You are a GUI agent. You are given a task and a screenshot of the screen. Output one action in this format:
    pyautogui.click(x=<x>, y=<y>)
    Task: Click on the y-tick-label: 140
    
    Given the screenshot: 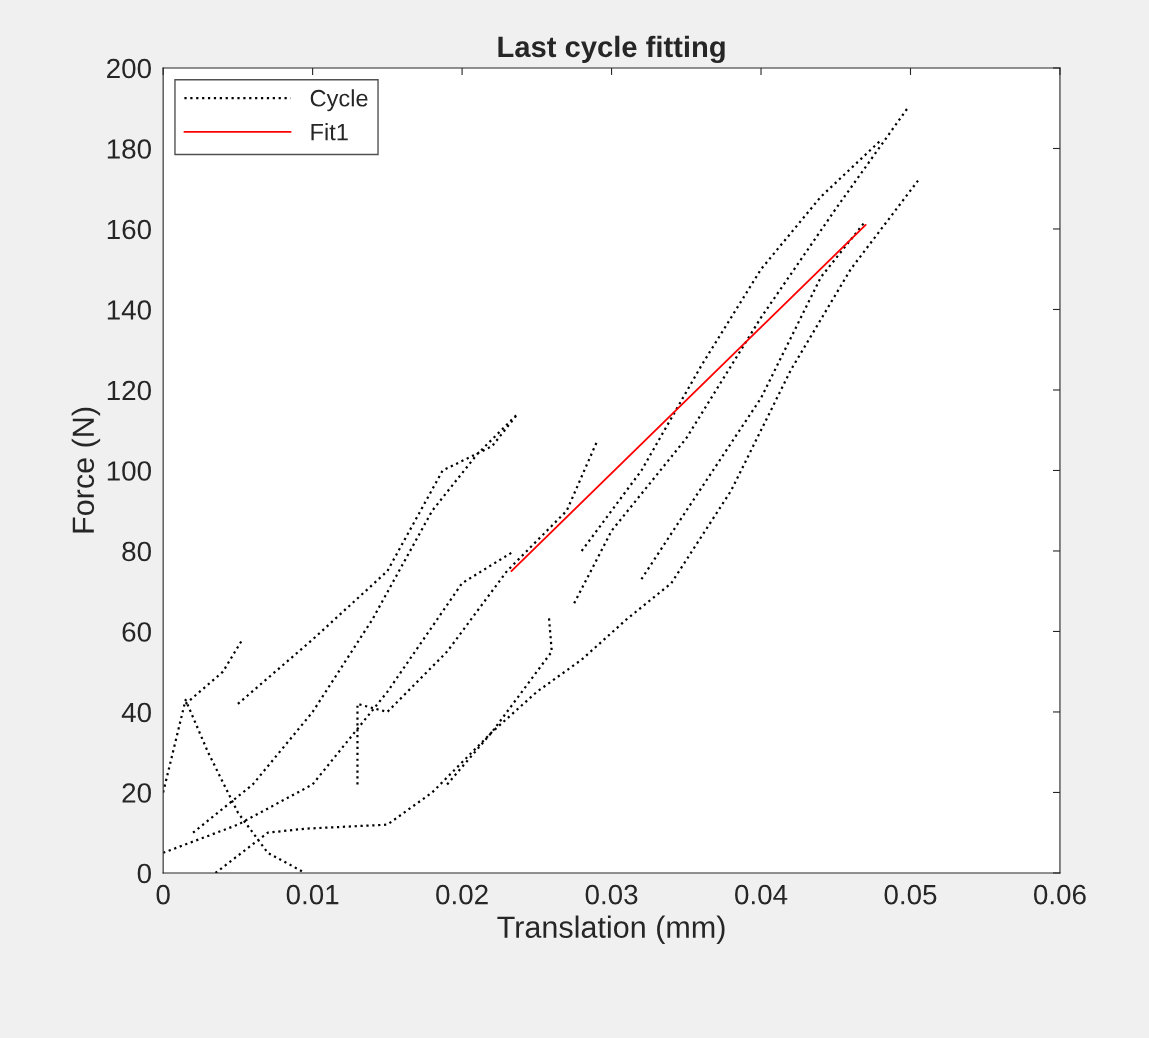 What is the action you would take?
    pyautogui.click(x=129, y=310)
    